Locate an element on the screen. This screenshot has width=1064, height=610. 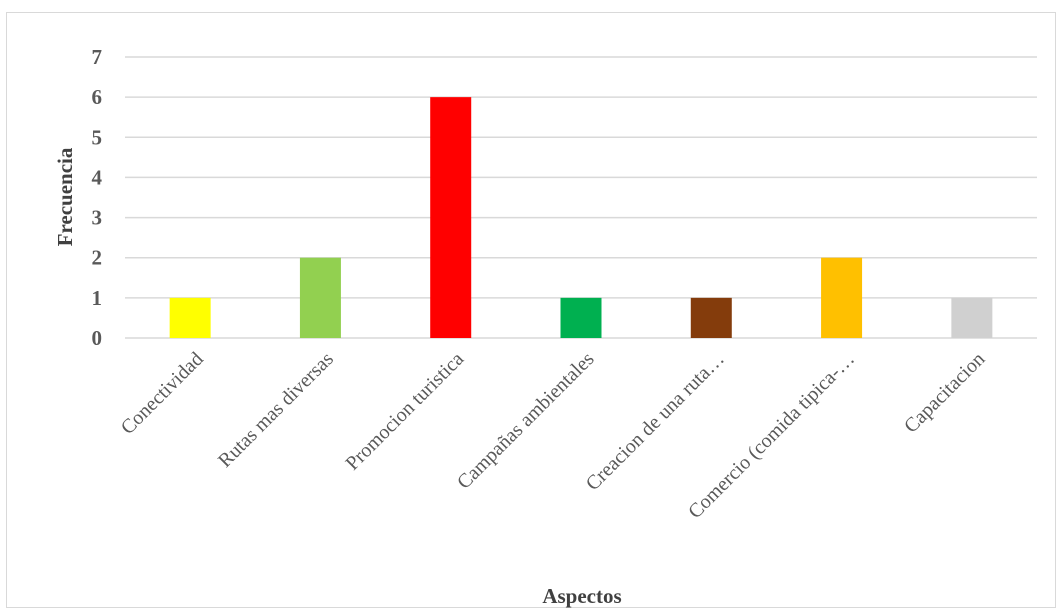
x-tick-label: Conectividad is located at coordinates (162, 393).